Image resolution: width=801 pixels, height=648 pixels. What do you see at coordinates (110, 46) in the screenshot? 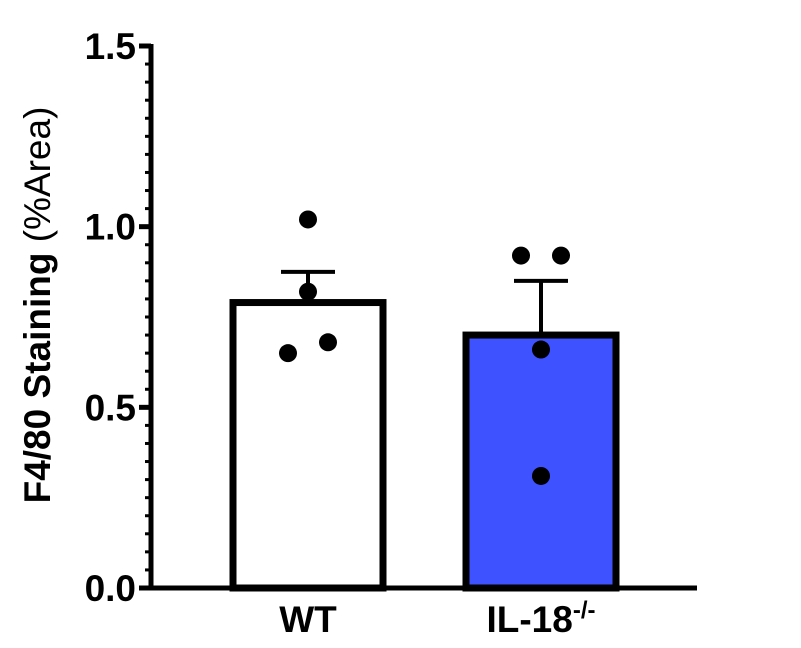
I see `y-tick-label: 1.5` at bounding box center [110, 46].